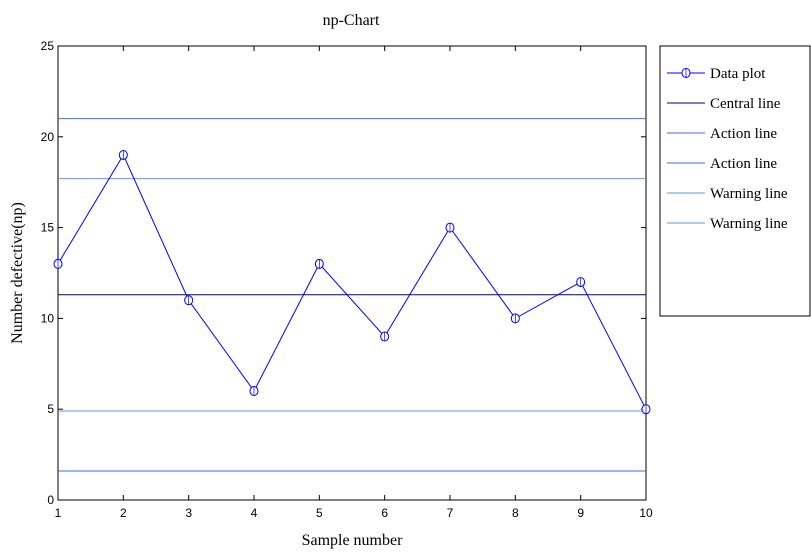 The width and height of the screenshot is (811, 554). Describe the element at coordinates (50, 409) in the screenshot. I see `y-tick-label: 5` at that location.